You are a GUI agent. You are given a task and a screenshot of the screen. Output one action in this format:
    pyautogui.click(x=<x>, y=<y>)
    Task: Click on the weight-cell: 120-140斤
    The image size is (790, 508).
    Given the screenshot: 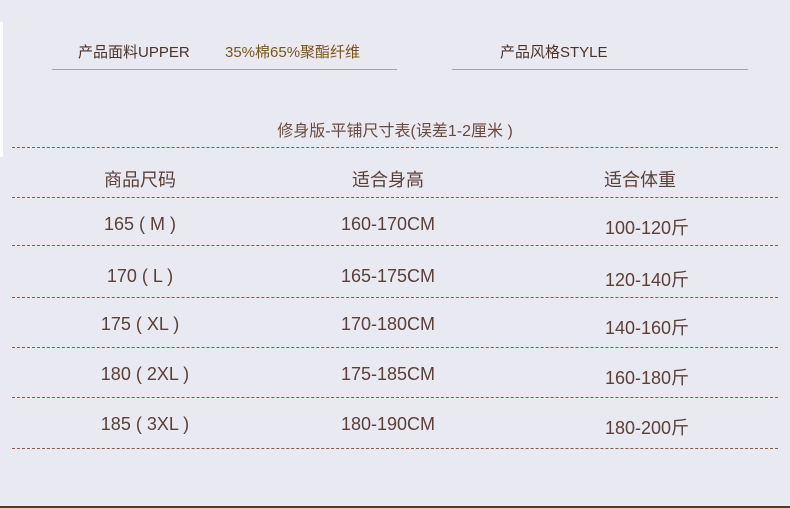 What is the action you would take?
    pyautogui.click(x=647, y=280)
    